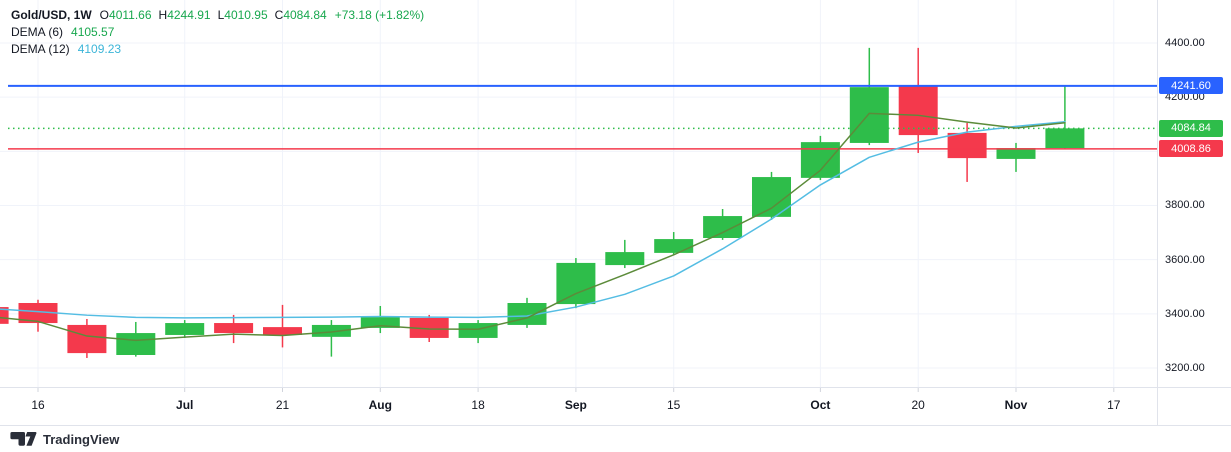  Describe the element at coordinates (1065, 117) in the screenshot. I see `candle-nov10` at that location.